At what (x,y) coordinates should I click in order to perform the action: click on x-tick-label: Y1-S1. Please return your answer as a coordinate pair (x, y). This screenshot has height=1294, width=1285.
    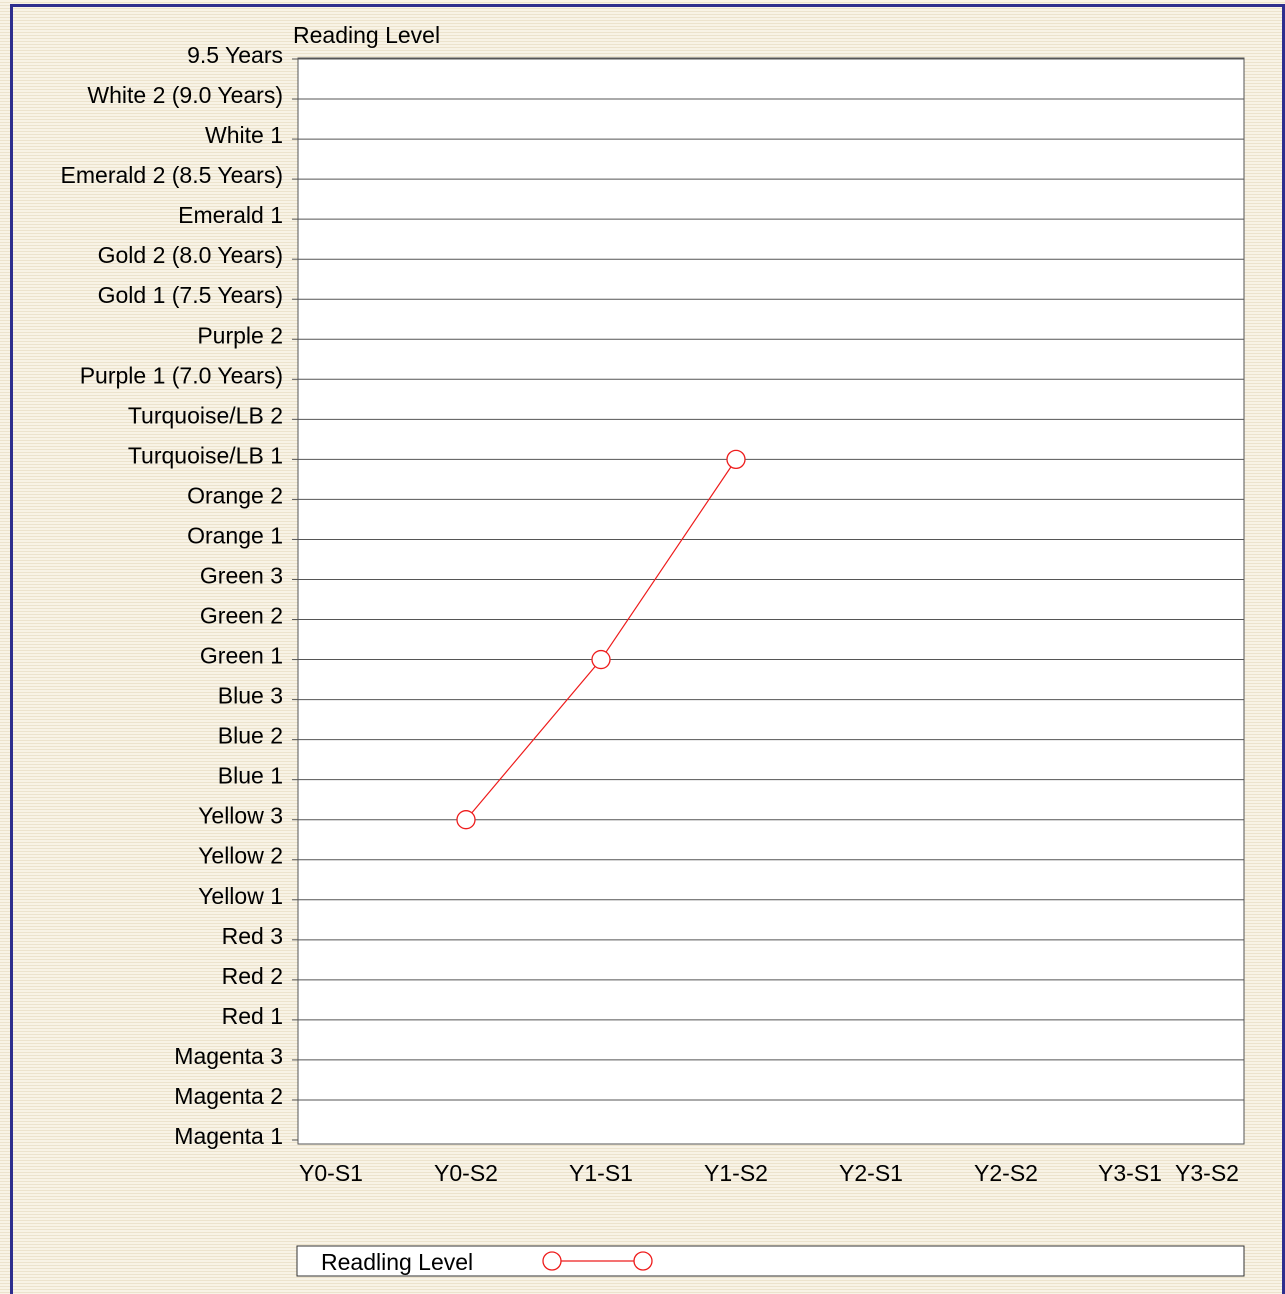
    Looking at the image, I should click on (601, 1173).